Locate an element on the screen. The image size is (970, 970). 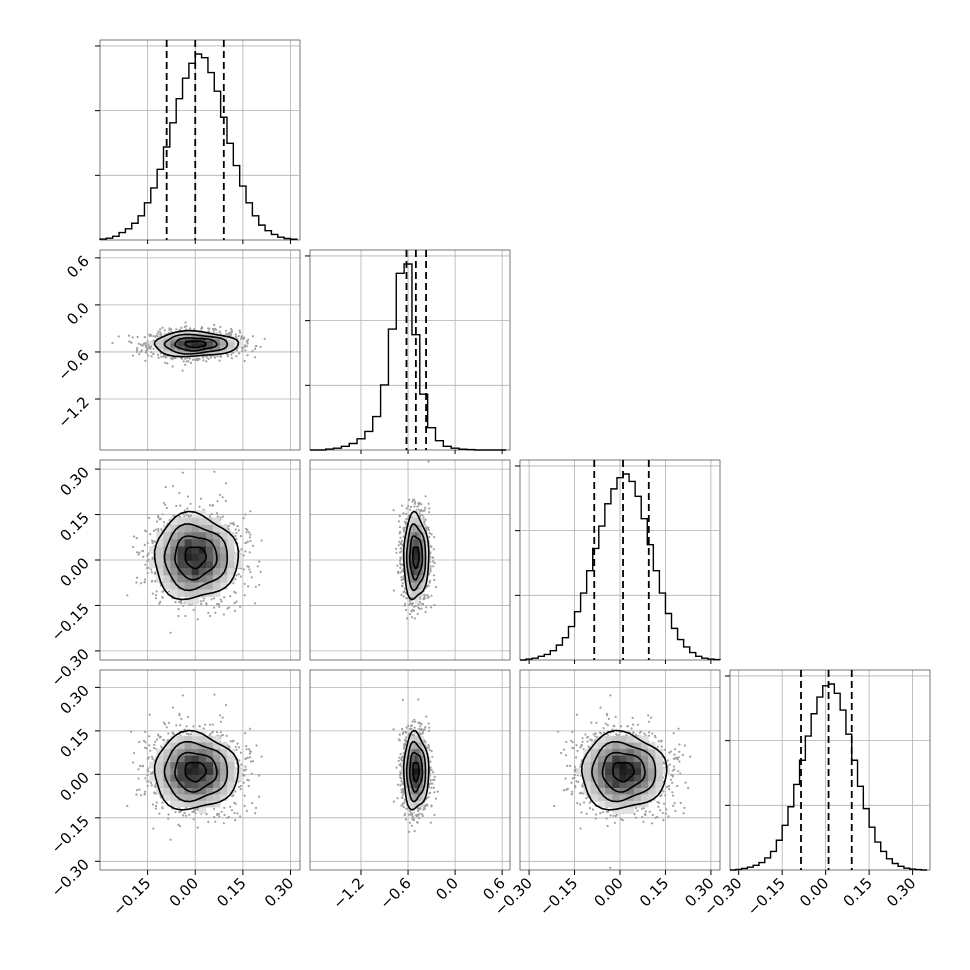
x-tick-label: 0.15 is located at coordinates (654, 892).